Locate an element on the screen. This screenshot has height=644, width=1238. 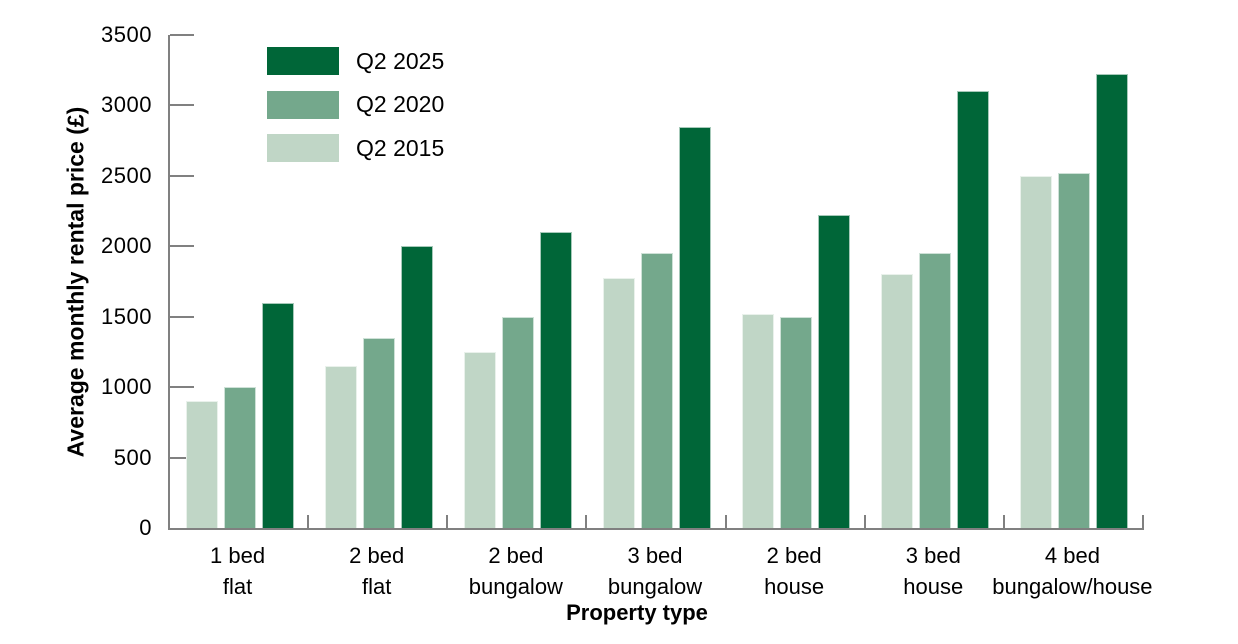
x-category-label-line: 1 bed is located at coordinates (238, 555).